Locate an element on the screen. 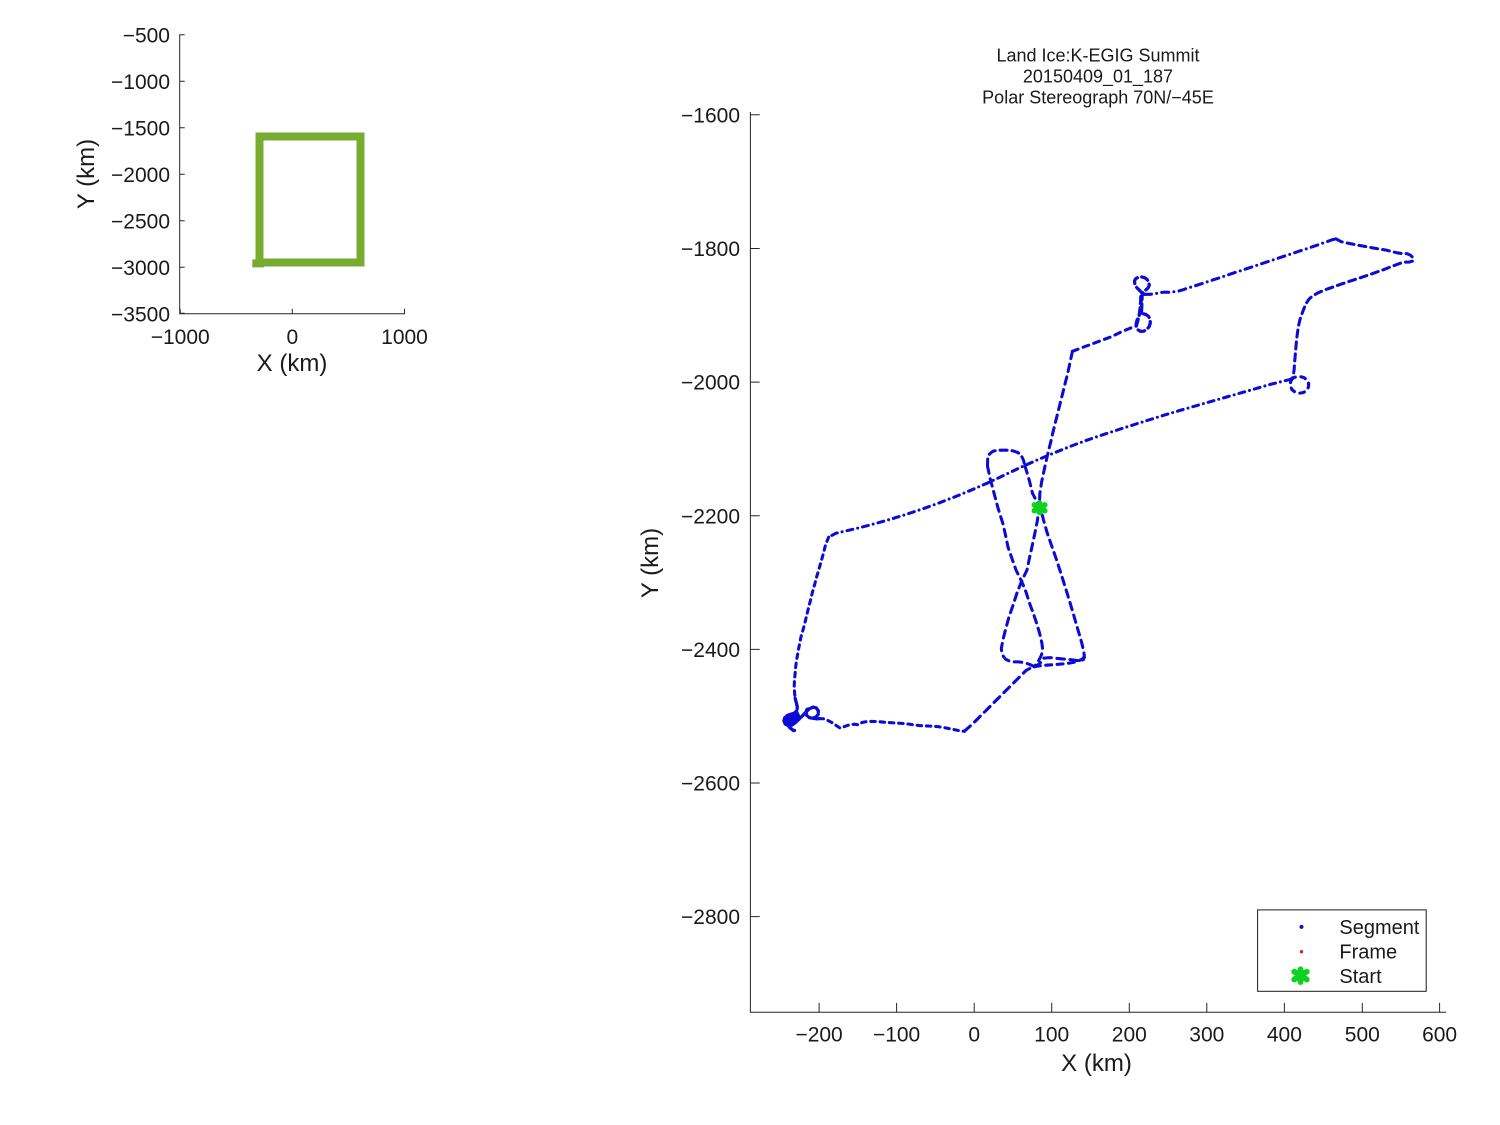 The image size is (1500, 1125). svg-text: −2500 is located at coordinates (140, 221).